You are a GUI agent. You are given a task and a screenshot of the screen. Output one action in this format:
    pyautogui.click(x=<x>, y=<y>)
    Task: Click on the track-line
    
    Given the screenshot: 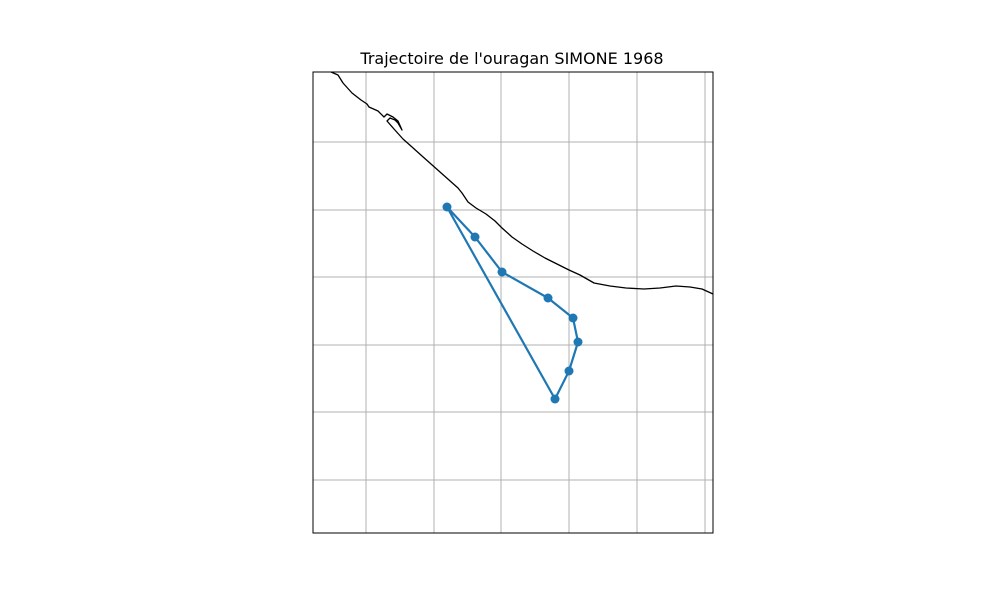 What is the action you would take?
    pyautogui.click(x=513, y=303)
    